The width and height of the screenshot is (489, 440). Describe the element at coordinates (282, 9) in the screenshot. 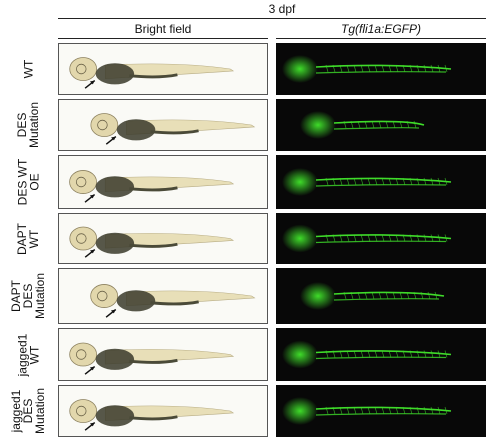

I see `timepoint-title: 3 dpf` at that location.